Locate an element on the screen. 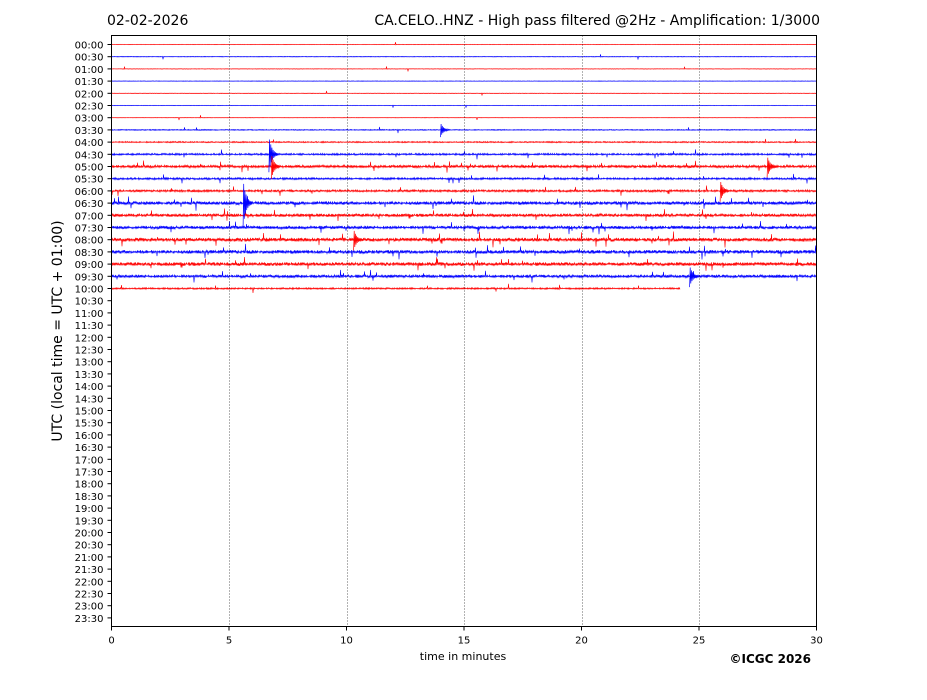 The height and width of the screenshot is (700, 927). y-axis-label: UTC (local time = UTC + 01:00) is located at coordinates (58, 330).